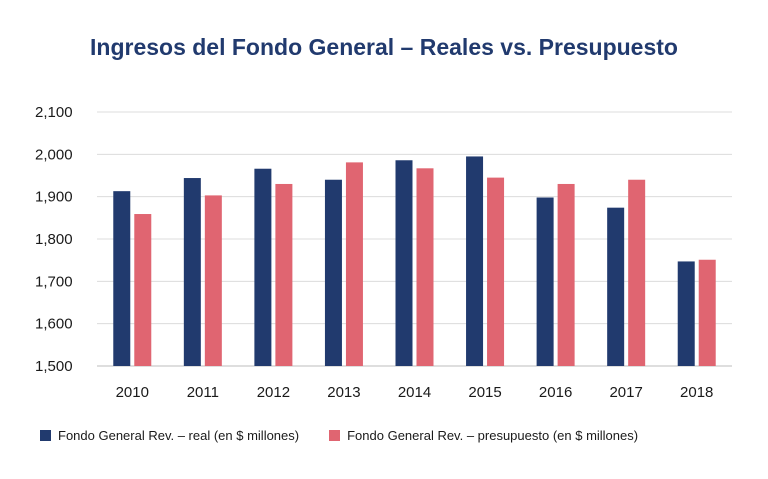 This screenshot has height=479, width=768. What do you see at coordinates (343, 392) in the screenshot?
I see `x-tick-label: 2013` at bounding box center [343, 392].